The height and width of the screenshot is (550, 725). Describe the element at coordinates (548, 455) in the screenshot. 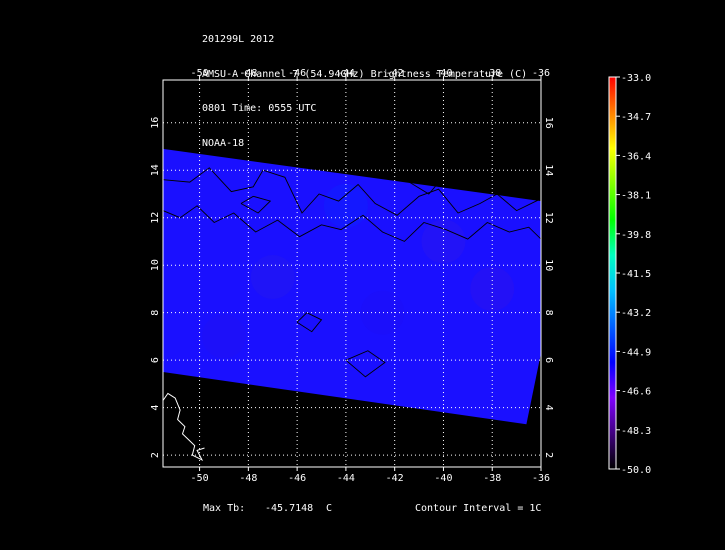

I see `lat-tick-label-right: 2` at that location.